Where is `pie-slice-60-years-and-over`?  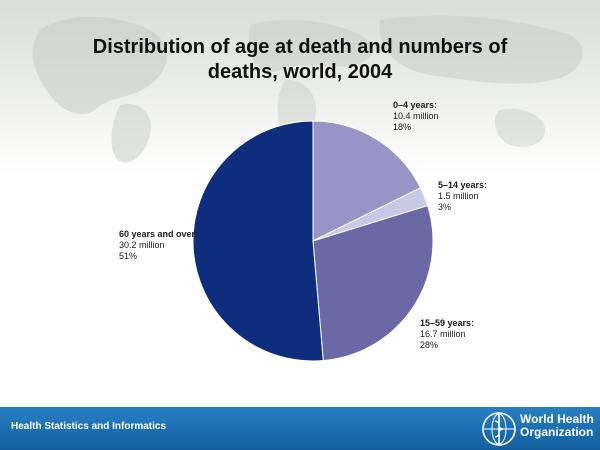 pie-slice-60-years-and-over is located at coordinates (258, 241).